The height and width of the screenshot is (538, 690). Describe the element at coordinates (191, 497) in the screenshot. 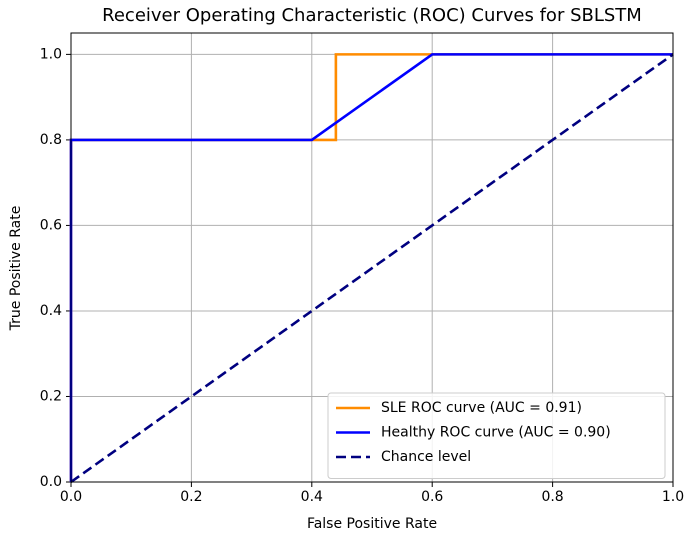

I see `x-tick-label: 0.2` at that location.